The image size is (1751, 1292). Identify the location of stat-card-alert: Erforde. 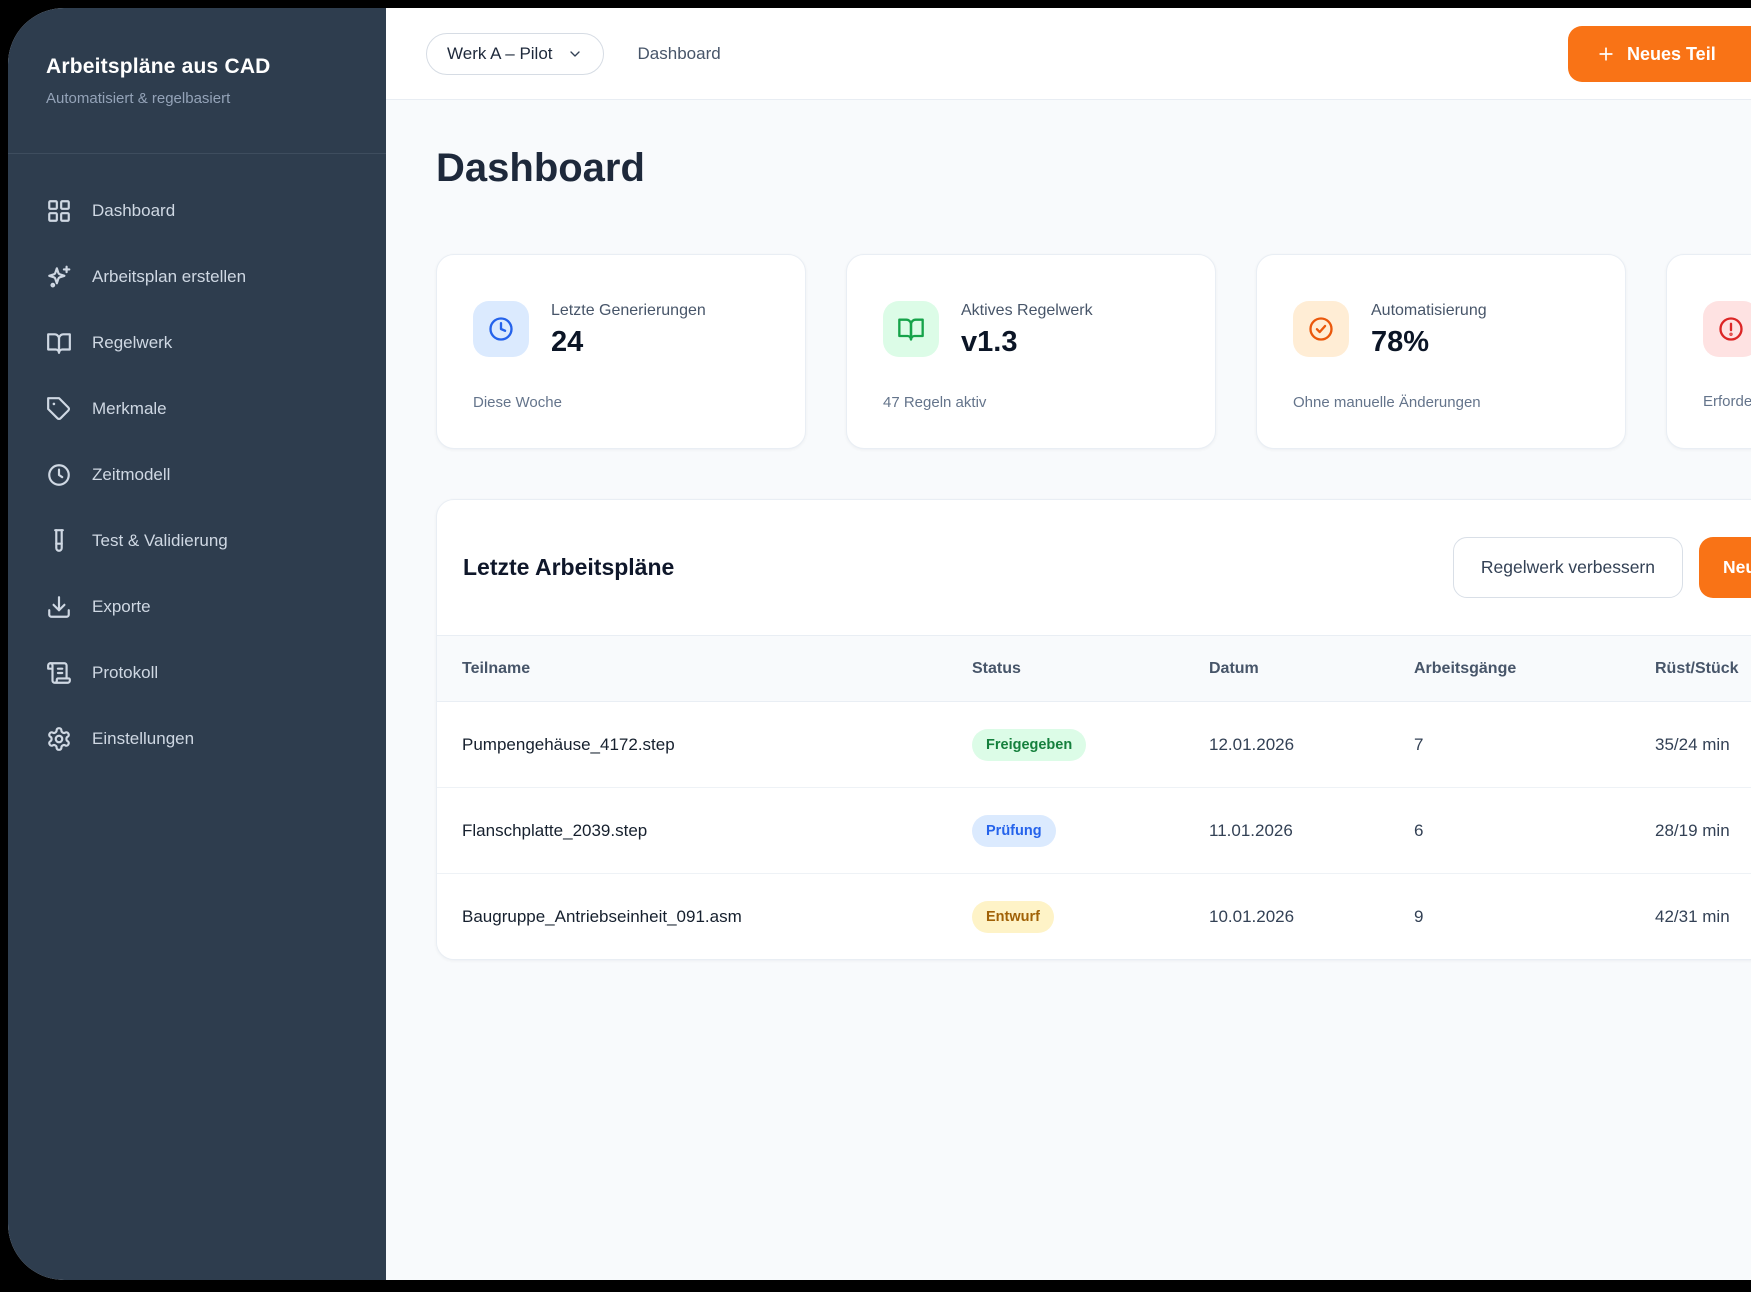
(1708, 351).